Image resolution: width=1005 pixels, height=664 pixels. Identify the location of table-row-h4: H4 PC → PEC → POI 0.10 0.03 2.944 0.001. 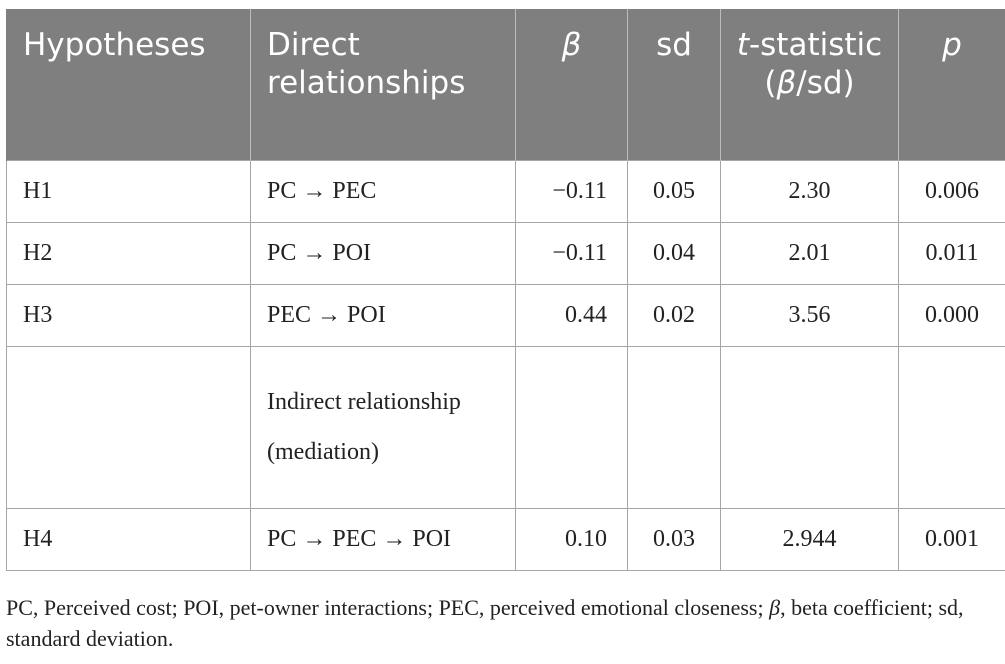
(505, 539).